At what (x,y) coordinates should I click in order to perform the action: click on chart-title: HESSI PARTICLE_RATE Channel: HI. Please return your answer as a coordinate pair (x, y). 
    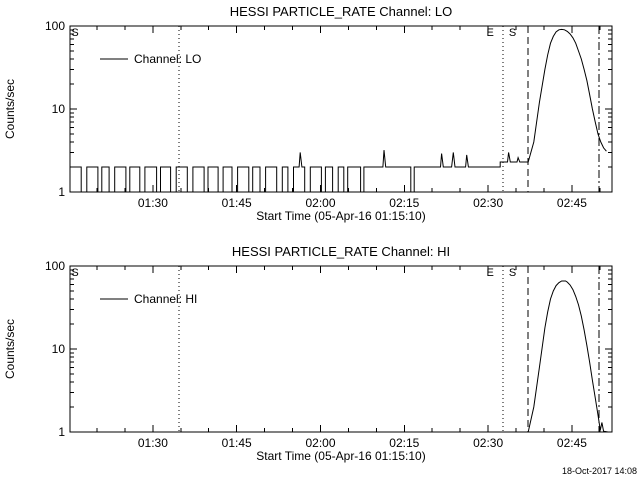
    Looking at the image, I should click on (341, 251).